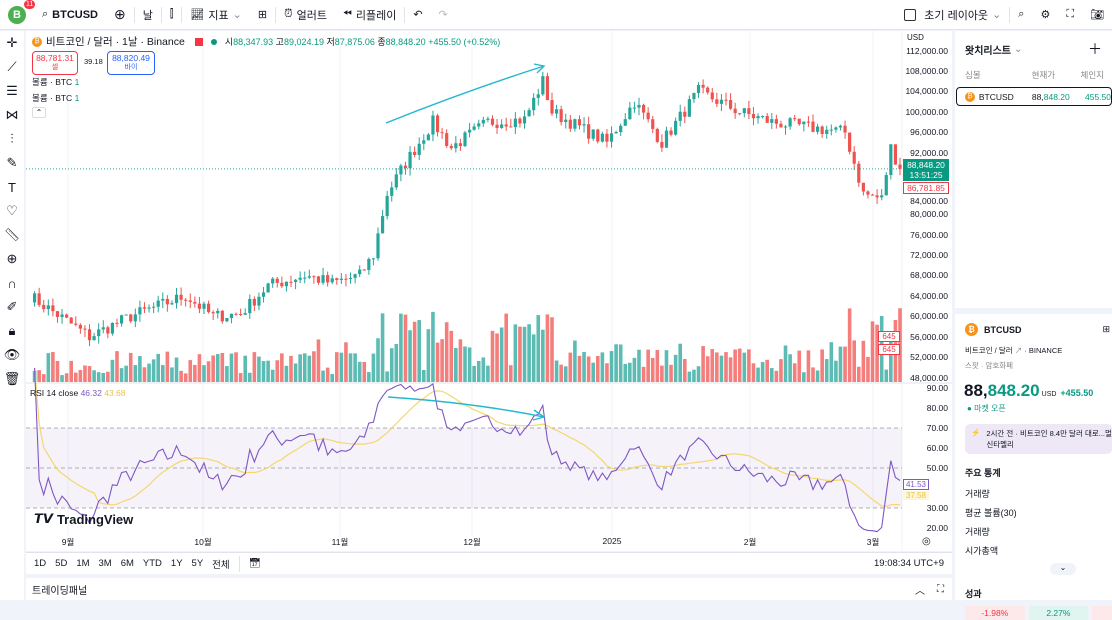 This screenshot has height=620, width=1112. I want to click on collapse-panel-button: ︿, so click(920, 589).